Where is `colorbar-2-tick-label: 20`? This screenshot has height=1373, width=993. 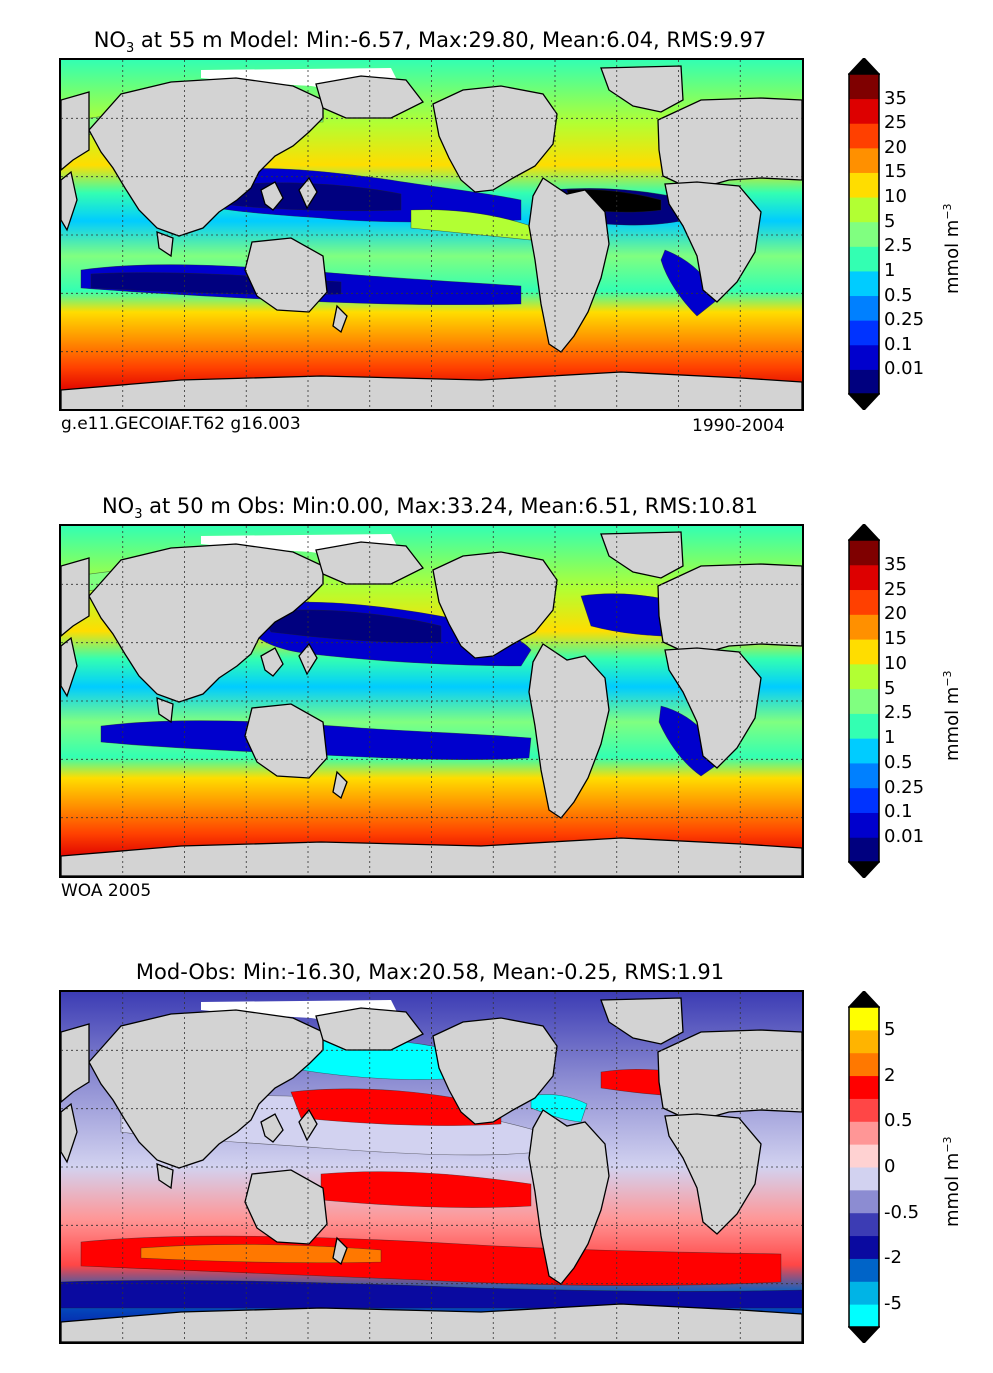 colorbar-2-tick-label: 20 is located at coordinates (895, 614).